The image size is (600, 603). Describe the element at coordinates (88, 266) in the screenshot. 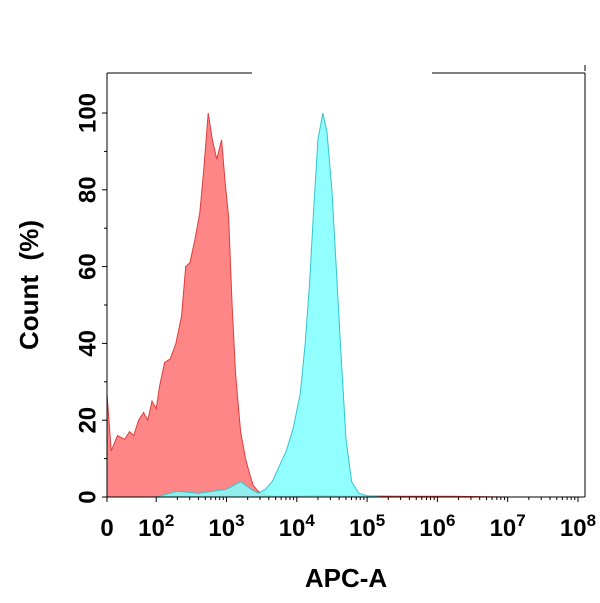

I see `y-tick-label: 60` at that location.